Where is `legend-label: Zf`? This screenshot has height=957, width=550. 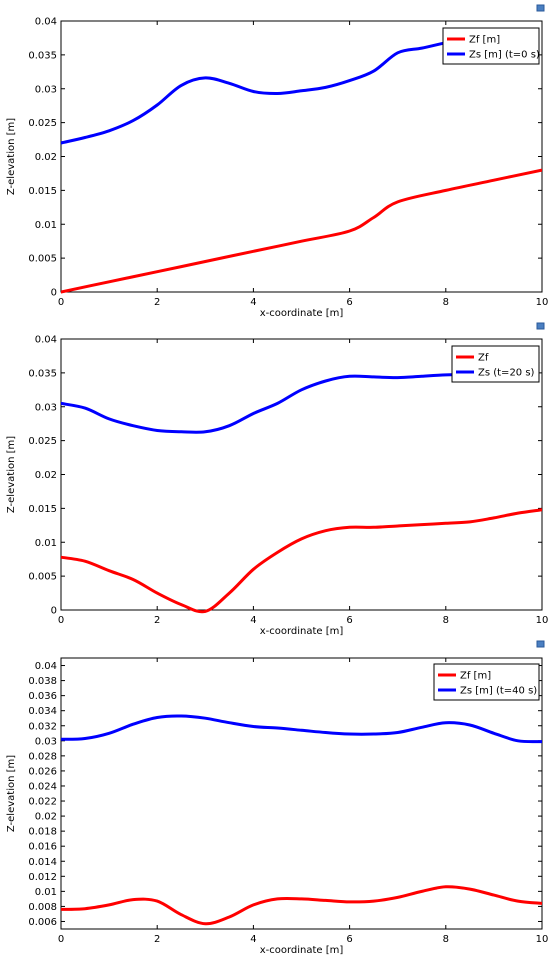
legend-label: Zf is located at coordinates (483, 358).